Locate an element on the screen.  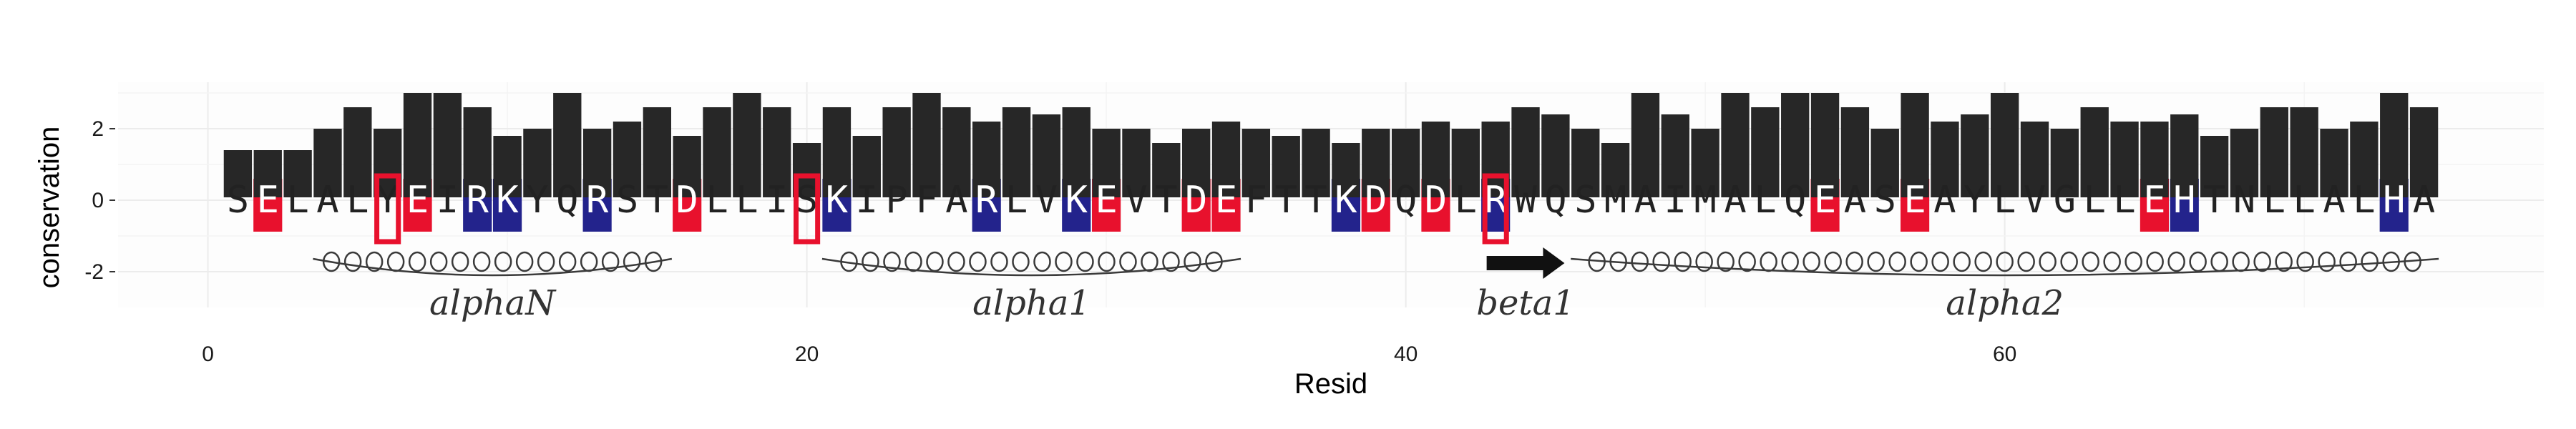
y-tick-label: -2 is located at coordinates (94, 272).